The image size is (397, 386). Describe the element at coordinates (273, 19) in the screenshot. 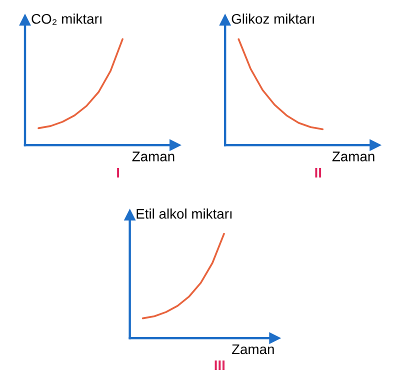

I see `y-axis-title: Glikoz miktarı` at that location.